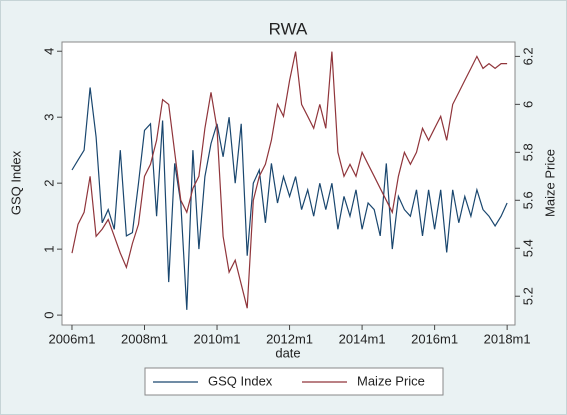 This screenshot has height=415, width=567. I want to click on x-axis-title: date, so click(287, 352).